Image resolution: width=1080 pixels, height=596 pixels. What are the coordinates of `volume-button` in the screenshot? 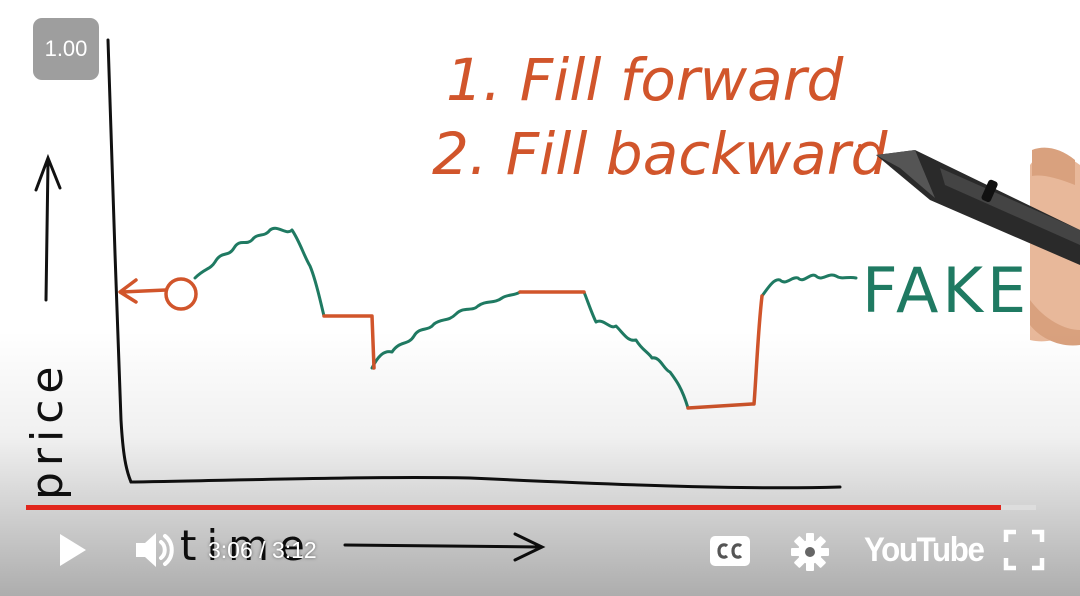 It's located at (156, 550).